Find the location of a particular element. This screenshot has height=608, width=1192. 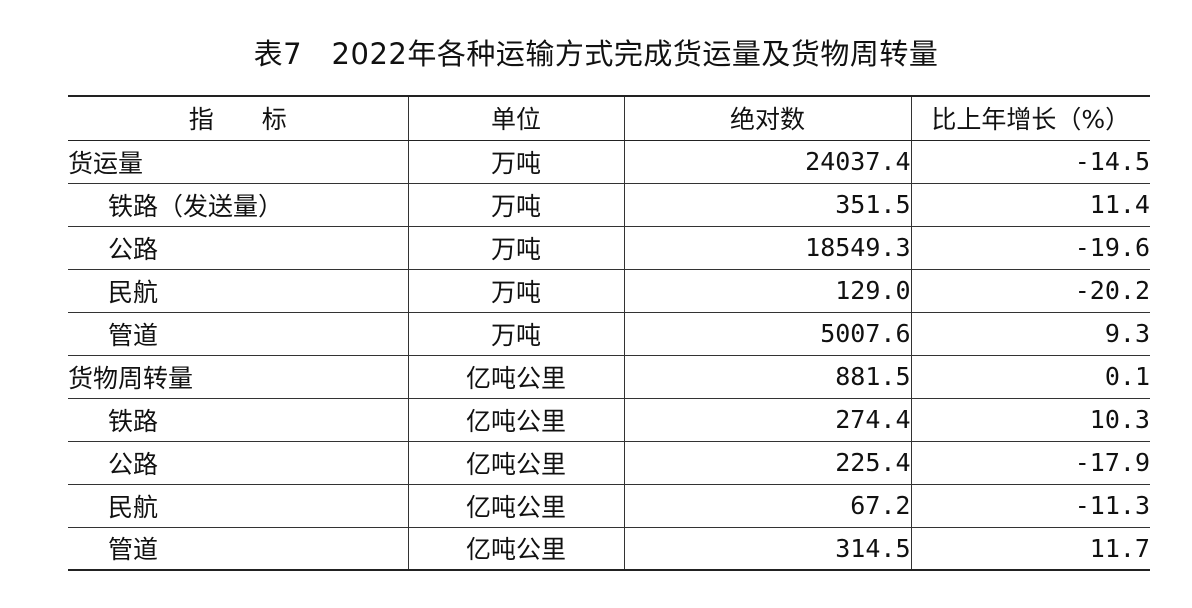

table-row: 货运量 万吨 24037.4 -14.5 is located at coordinates (609, 162).